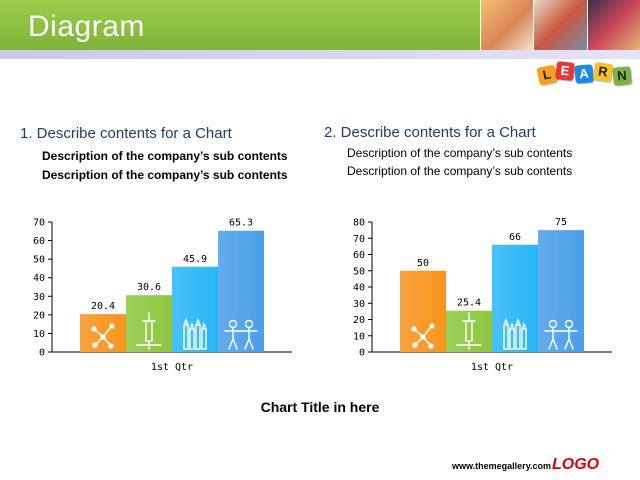  What do you see at coordinates (126, 133) in the screenshot?
I see `section-1-title: 1. Describe contents for a Chart` at bounding box center [126, 133].